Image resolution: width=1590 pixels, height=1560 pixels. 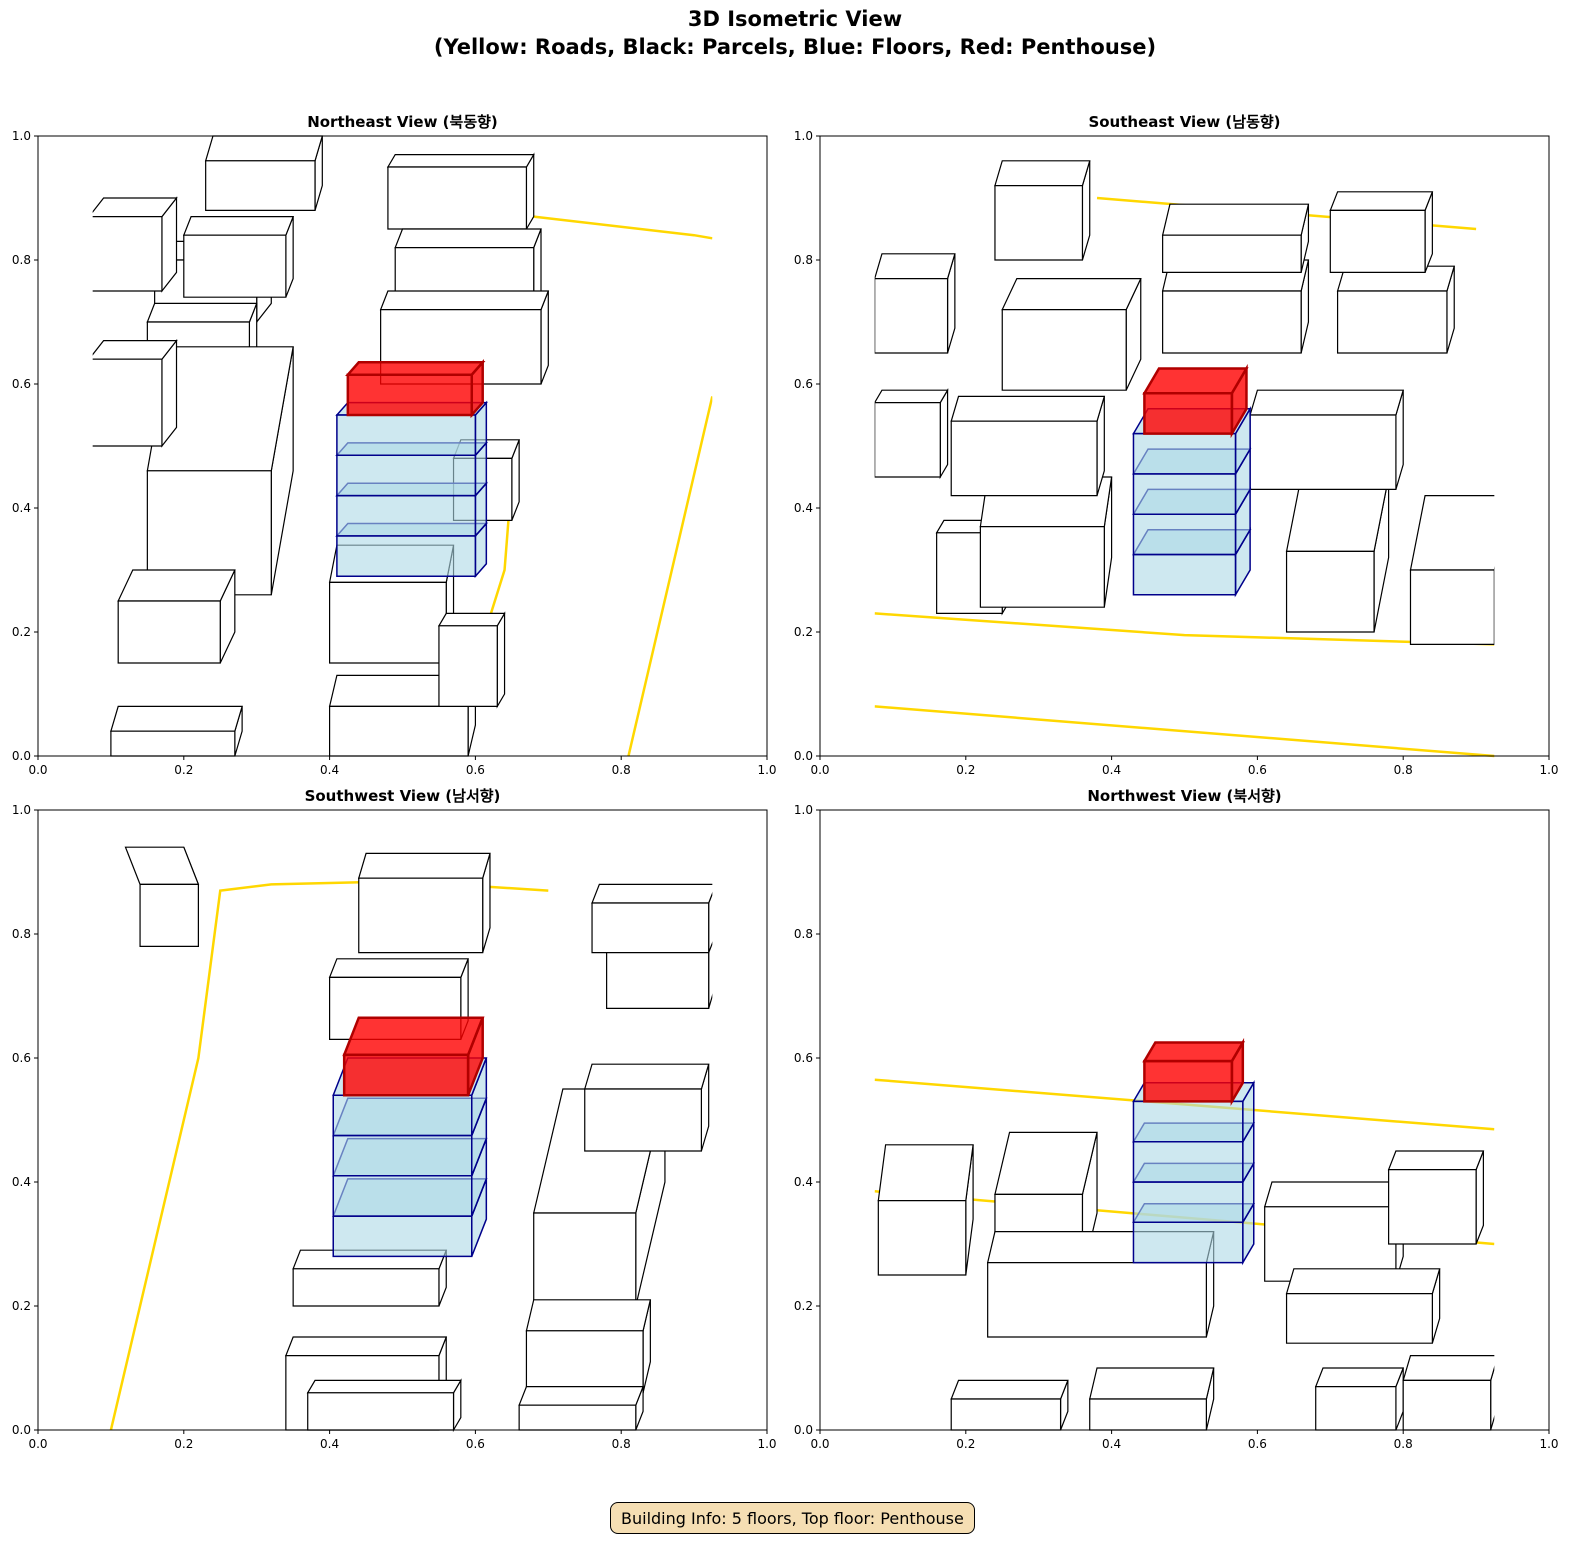 I want to click on panel-title-southwest: Southwest View (남서향), so click(x=402, y=796).